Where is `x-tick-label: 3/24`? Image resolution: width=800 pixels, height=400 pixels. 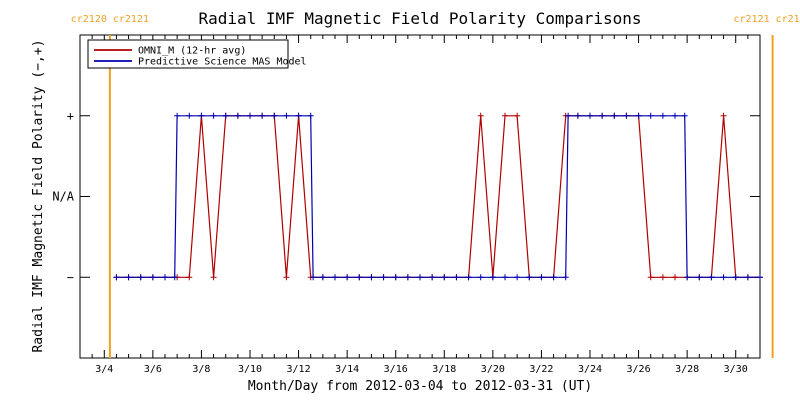 x-tick-label: 3/24 is located at coordinates (590, 369).